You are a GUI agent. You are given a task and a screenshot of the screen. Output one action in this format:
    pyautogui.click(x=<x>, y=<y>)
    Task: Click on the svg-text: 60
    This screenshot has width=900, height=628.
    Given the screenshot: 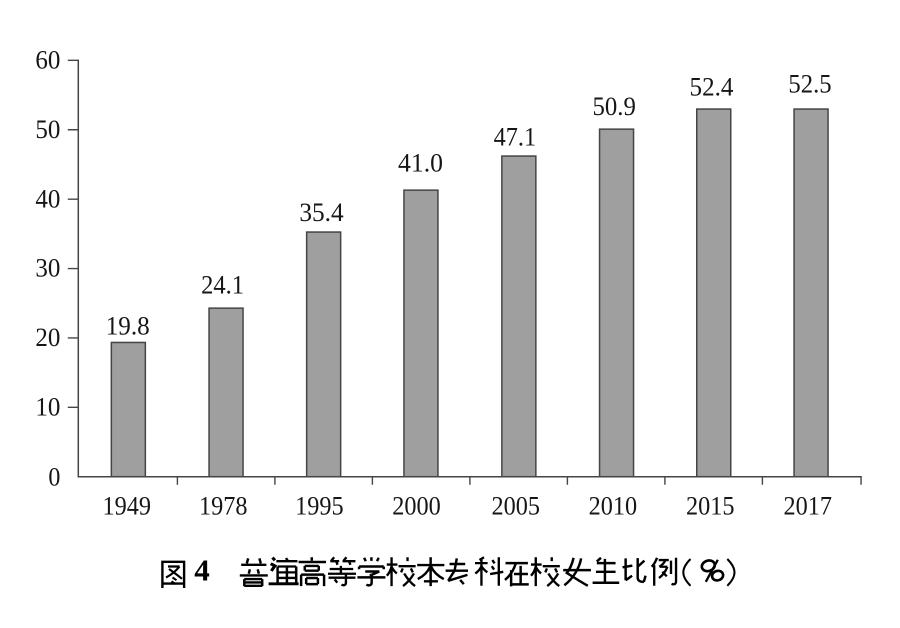 What is the action you would take?
    pyautogui.click(x=47, y=60)
    